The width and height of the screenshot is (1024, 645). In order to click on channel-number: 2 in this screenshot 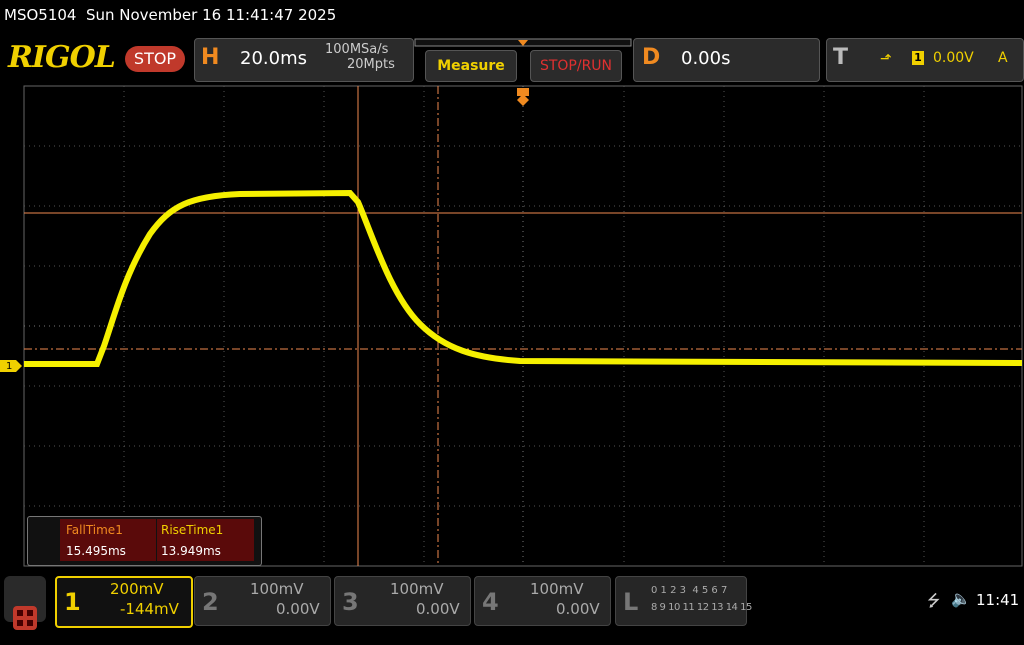, I will do `click(210, 602)`.